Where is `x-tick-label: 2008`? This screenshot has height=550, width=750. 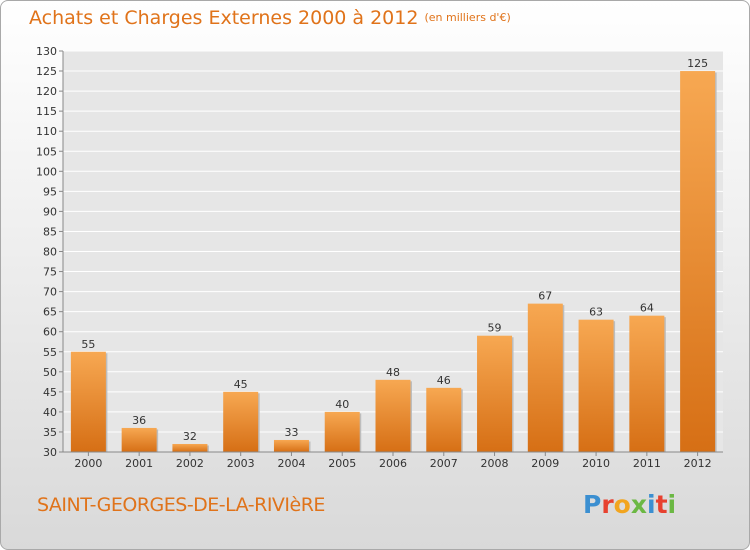 x-tick-label: 2008 is located at coordinates (495, 463).